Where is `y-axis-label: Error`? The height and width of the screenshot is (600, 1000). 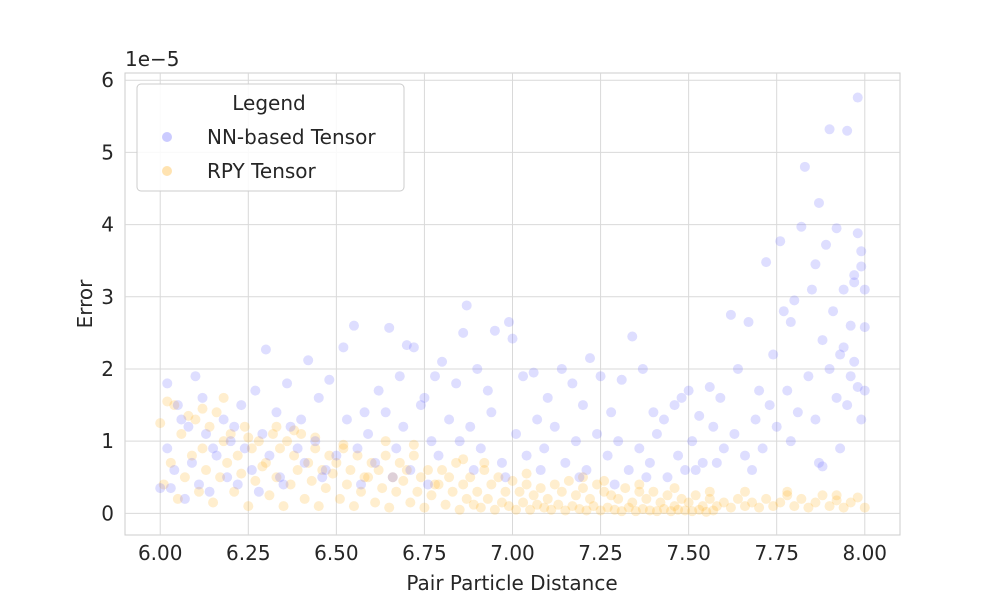
y-axis-label: Error is located at coordinates (85, 304).